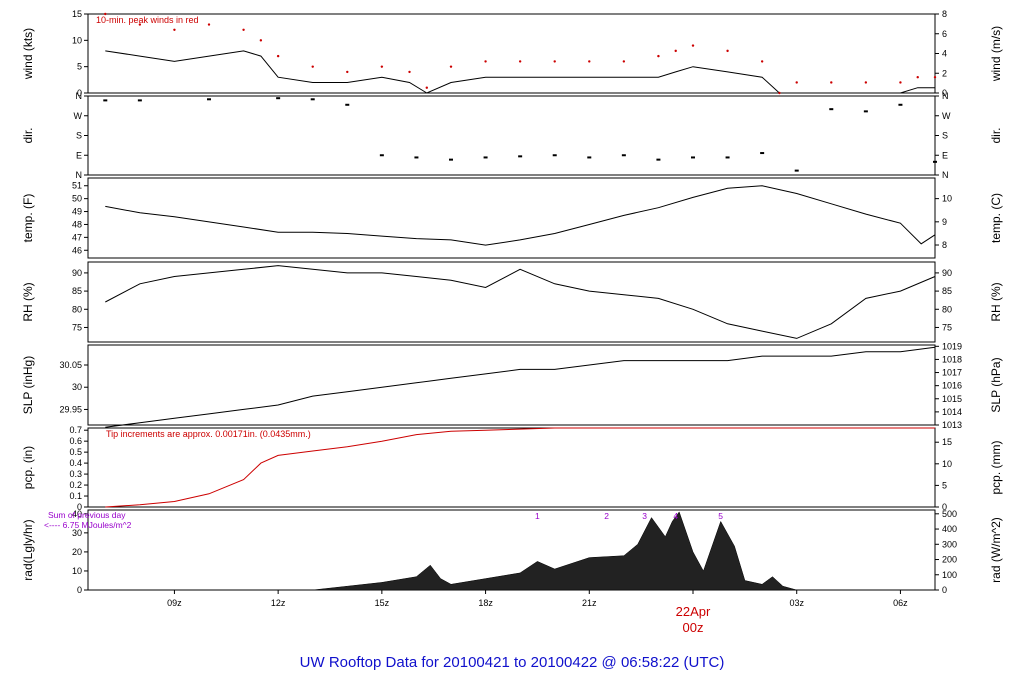 The width and height of the screenshot is (1024, 700). Describe the element at coordinates (796, 603) in the screenshot. I see `x-tick-label: 03z` at that location.